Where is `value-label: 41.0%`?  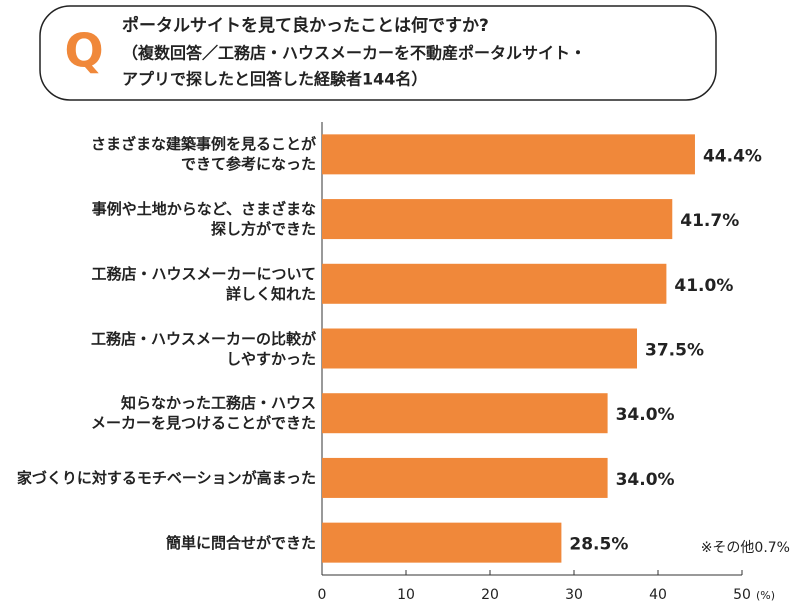
value-label: 41.0% is located at coordinates (703, 286).